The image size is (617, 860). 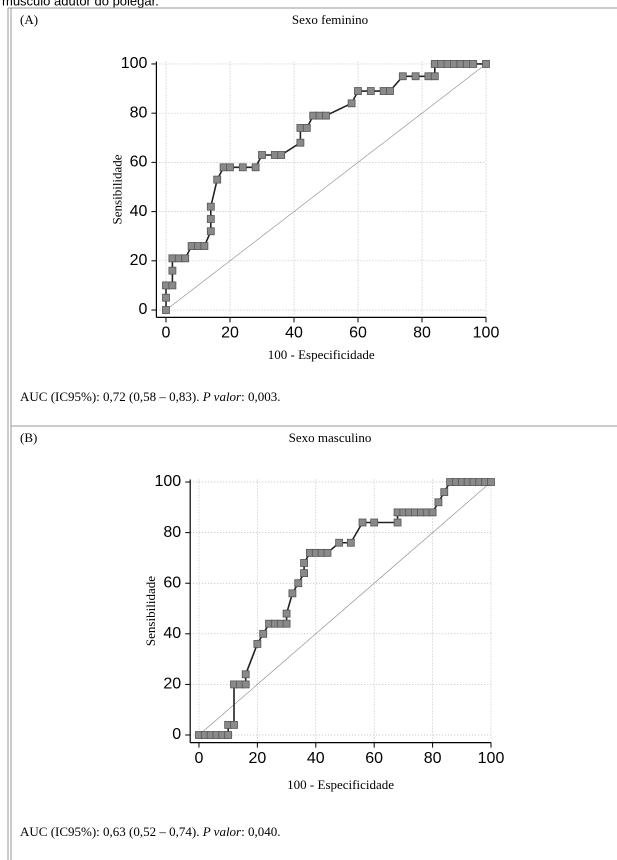 What do you see at coordinates (330, 19) in the screenshot?
I see `chart-title: Sexo feminino` at bounding box center [330, 19].